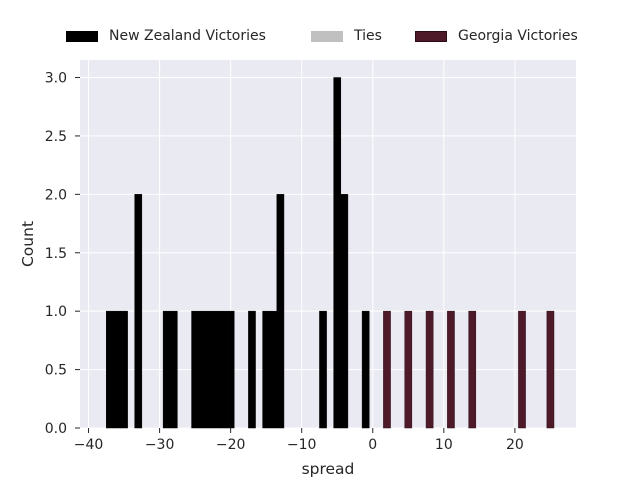 This screenshot has height=480, width=640. What do you see at coordinates (518, 36) in the screenshot?
I see `legend-label-georgia: Georgia Victories` at bounding box center [518, 36].